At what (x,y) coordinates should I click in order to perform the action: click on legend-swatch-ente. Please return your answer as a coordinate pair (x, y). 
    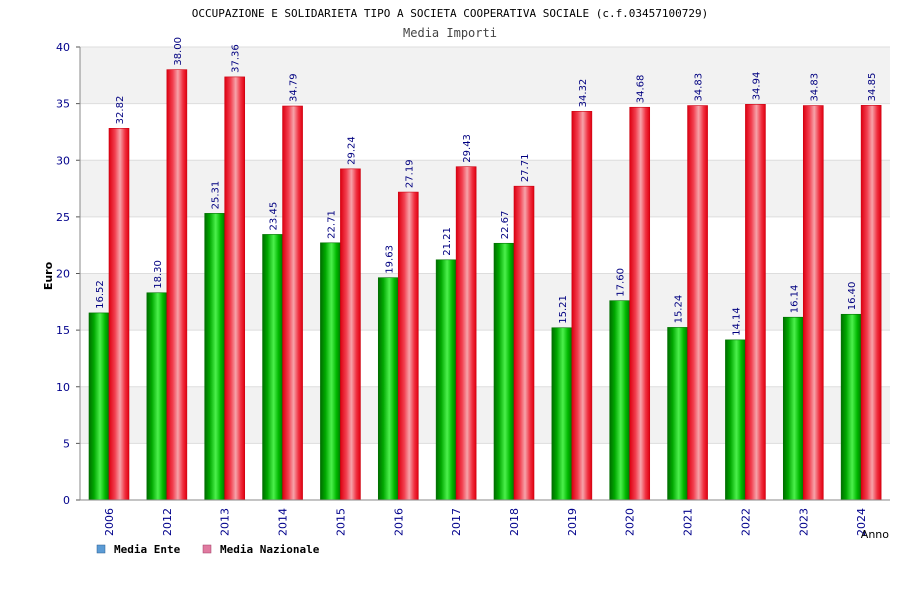
    Looking at the image, I should click on (101, 549).